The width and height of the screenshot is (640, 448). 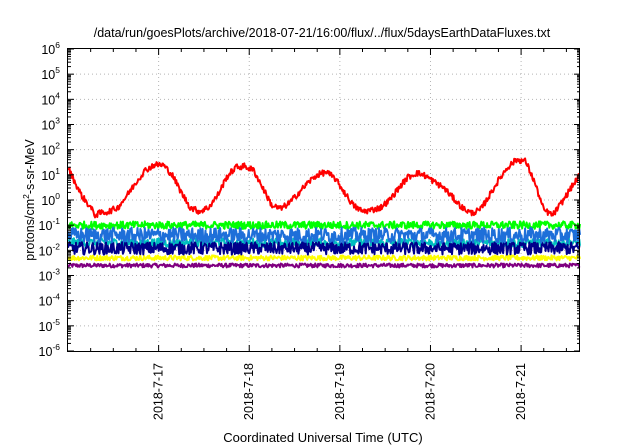 What do you see at coordinates (56, 221) in the screenshot?
I see `y-tick-exponent: -1` at bounding box center [56, 221].